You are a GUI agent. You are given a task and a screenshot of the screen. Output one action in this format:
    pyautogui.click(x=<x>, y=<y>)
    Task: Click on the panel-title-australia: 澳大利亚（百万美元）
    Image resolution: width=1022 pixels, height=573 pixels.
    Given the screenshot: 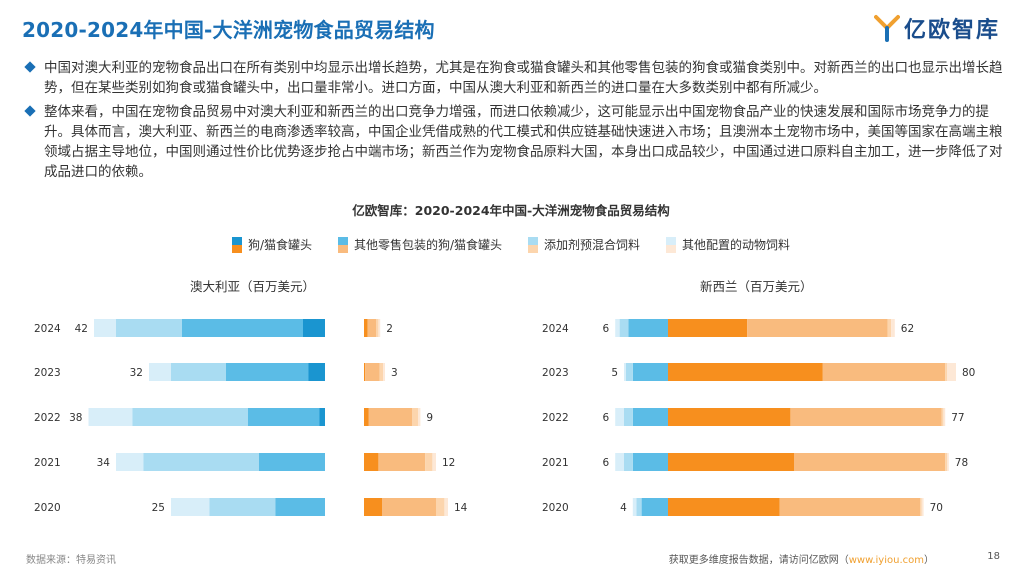 What is the action you would take?
    pyautogui.click(x=253, y=286)
    